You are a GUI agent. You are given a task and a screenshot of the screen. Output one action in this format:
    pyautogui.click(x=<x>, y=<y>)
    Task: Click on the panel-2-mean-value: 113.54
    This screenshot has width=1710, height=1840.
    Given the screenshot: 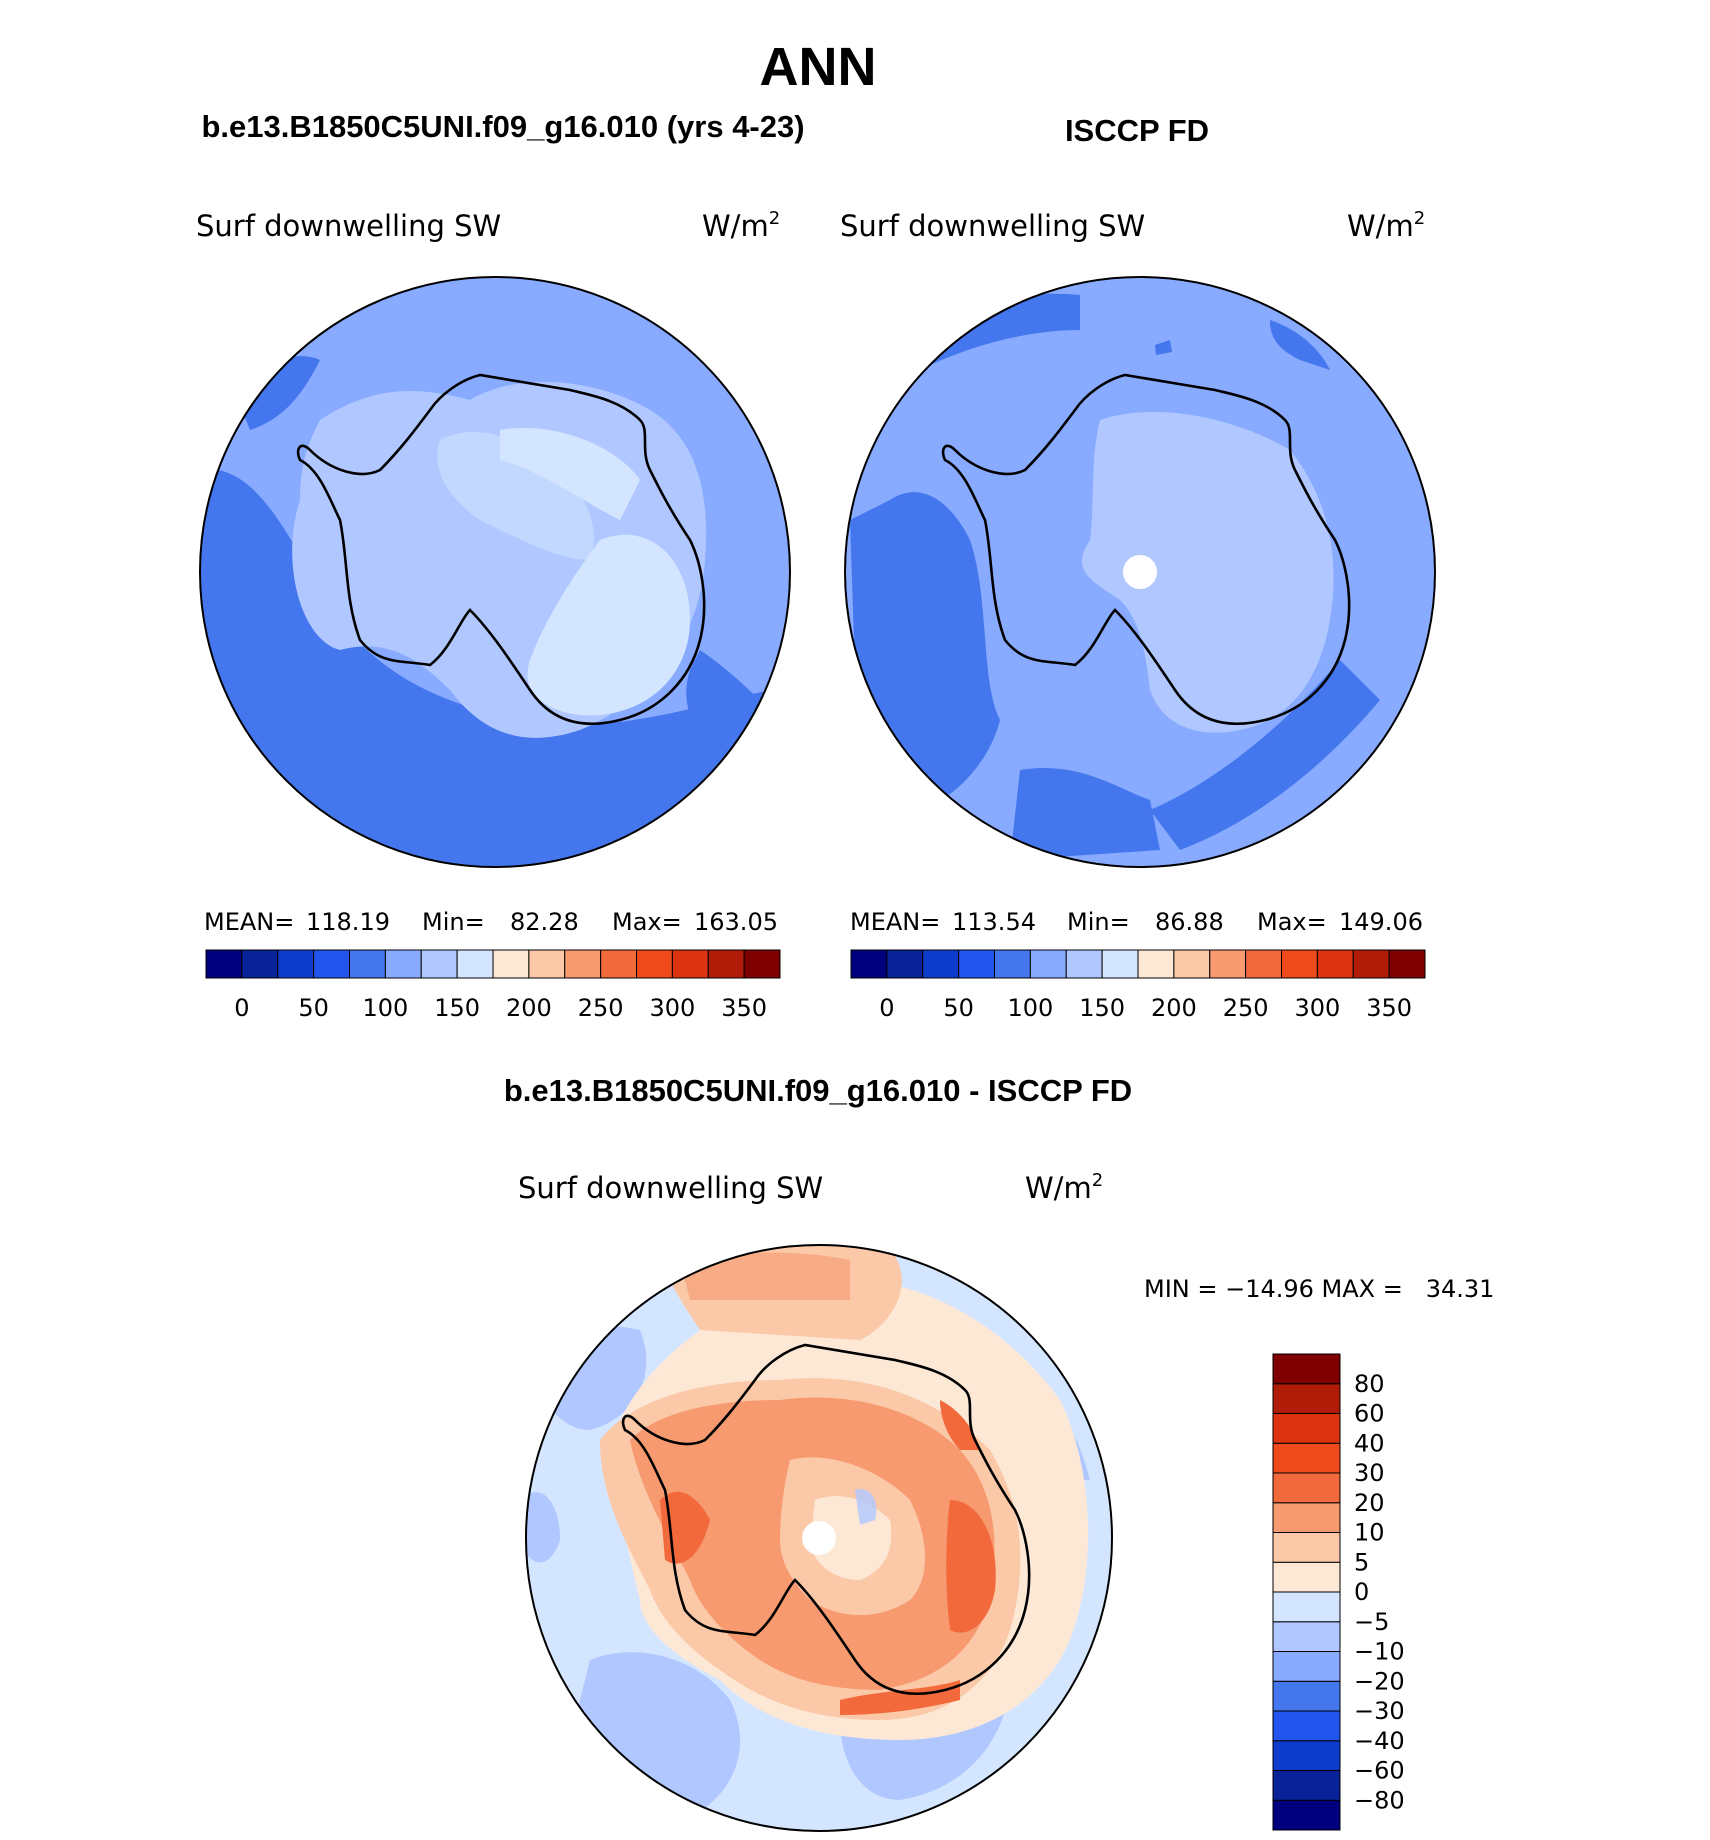 What is the action you would take?
    pyautogui.click(x=994, y=922)
    